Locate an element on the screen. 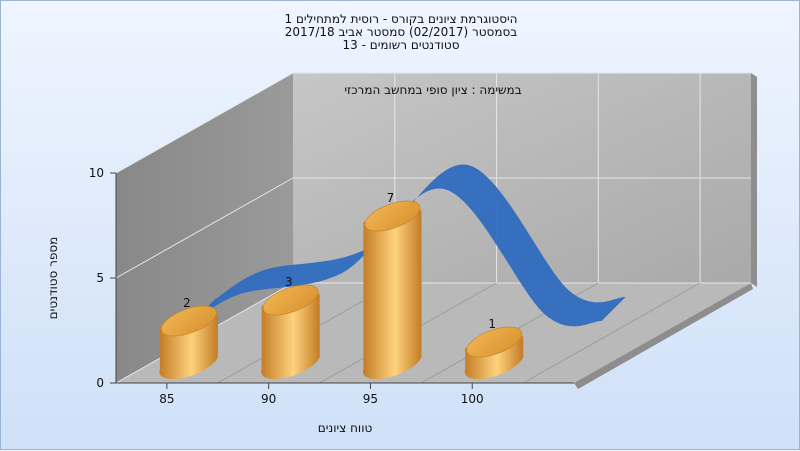 The image size is (800, 451). bar-90: 3 is located at coordinates (290, 327).